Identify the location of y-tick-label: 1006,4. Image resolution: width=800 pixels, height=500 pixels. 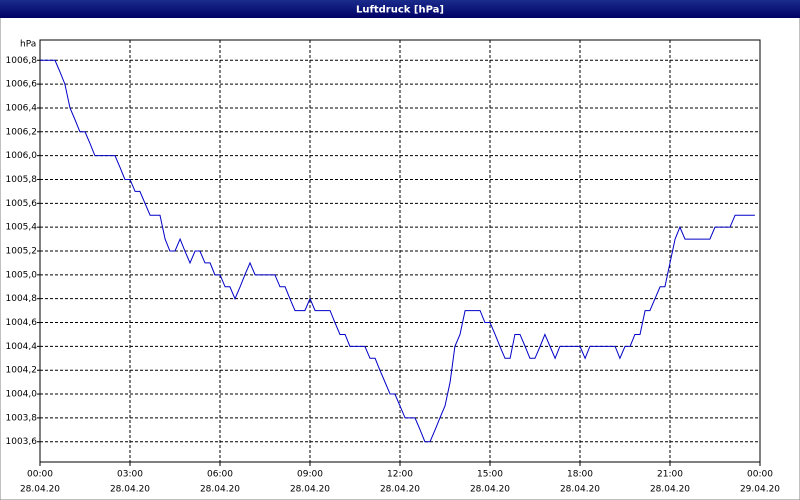
(22, 108).